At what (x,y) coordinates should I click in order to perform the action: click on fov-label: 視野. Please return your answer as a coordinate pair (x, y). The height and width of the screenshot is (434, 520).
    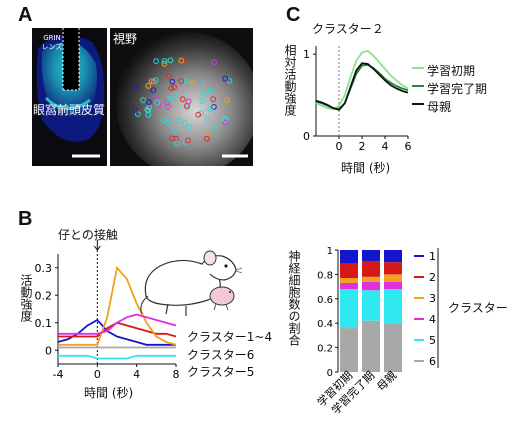
    Looking at the image, I should click on (125, 39).